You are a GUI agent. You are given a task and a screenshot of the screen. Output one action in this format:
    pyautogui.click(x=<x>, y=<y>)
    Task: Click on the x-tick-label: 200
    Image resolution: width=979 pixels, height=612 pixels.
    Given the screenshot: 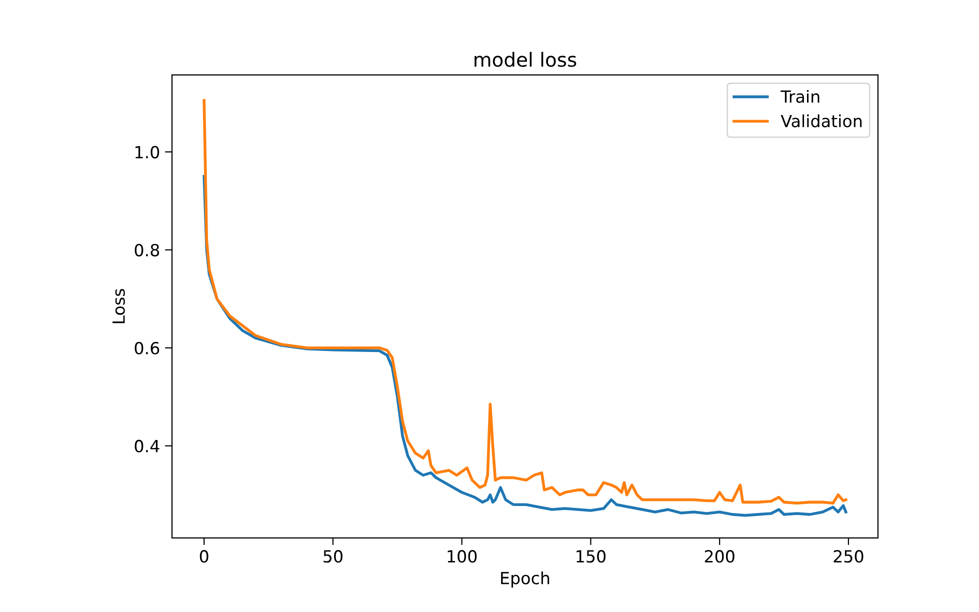 What is the action you would take?
    pyautogui.click(x=719, y=556)
    